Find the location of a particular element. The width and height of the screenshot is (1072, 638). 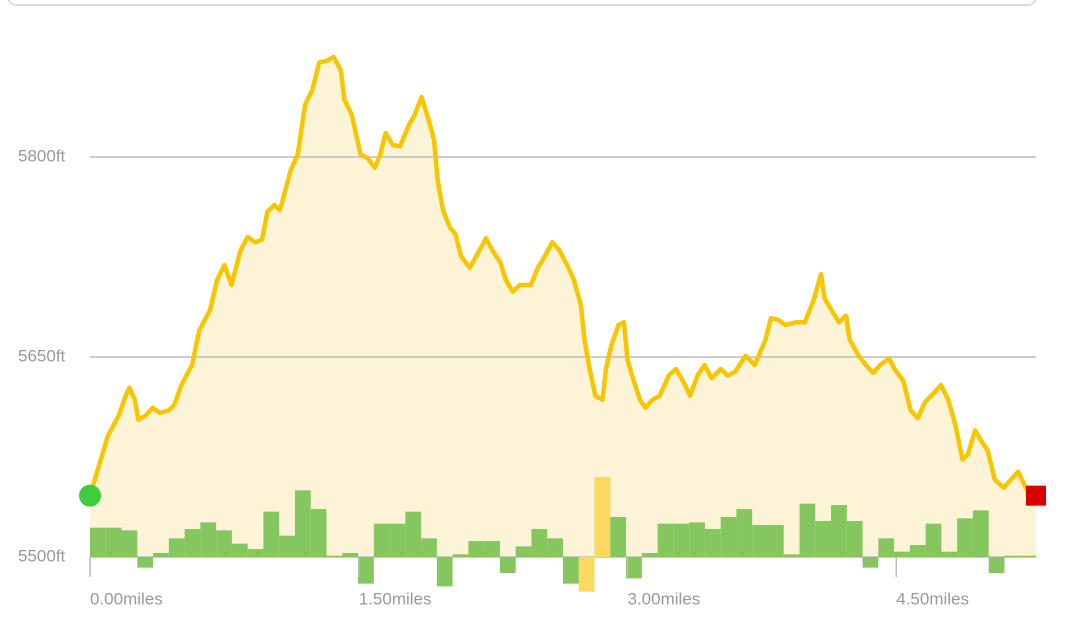

x-tick-label: 1.50miles is located at coordinates (395, 598).